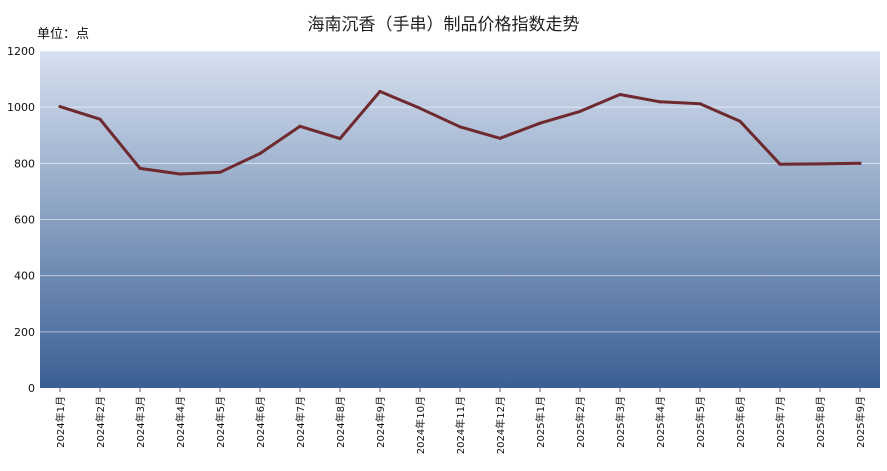 This screenshot has height=471, width=887. What do you see at coordinates (660, 422) in the screenshot?
I see `x-tick-label: 2025年4月` at bounding box center [660, 422].